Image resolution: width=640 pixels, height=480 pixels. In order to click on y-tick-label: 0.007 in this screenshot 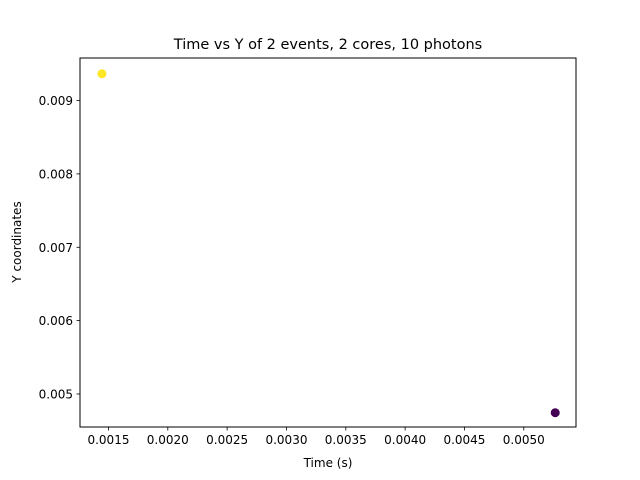, I will do `click(56, 248)`.